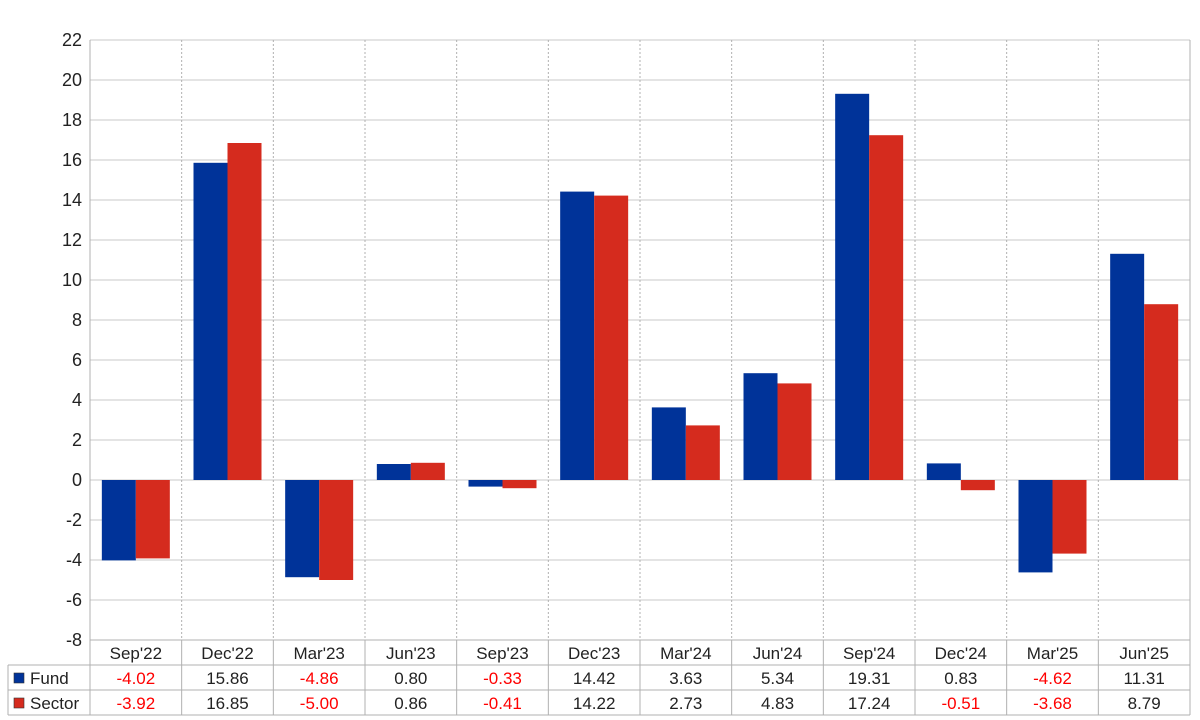  I want to click on data-label-fund: -4.02, so click(135, 678).